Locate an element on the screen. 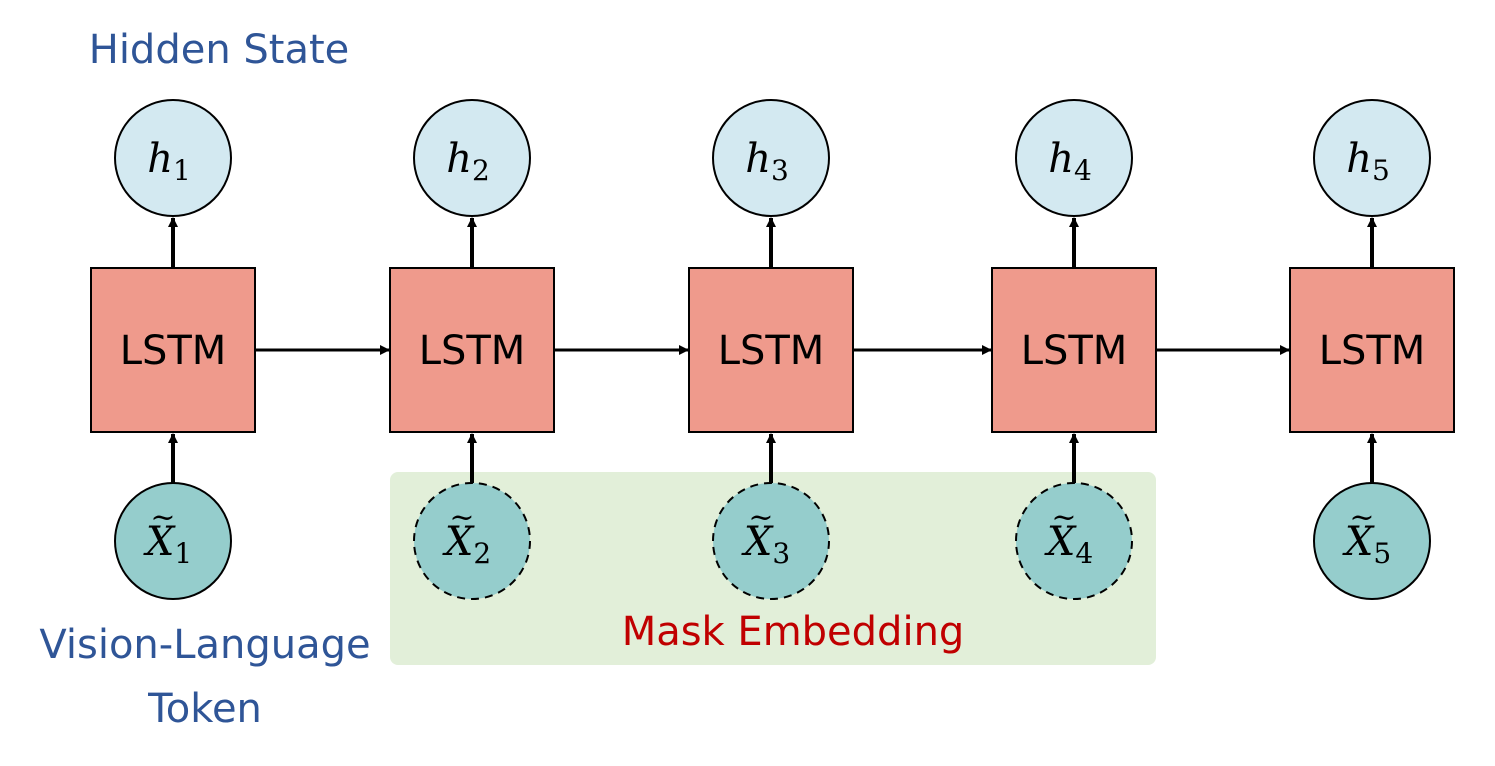 The height and width of the screenshot is (766, 1495). input-token-symbol: X4 is located at coordinates (1068, 544).